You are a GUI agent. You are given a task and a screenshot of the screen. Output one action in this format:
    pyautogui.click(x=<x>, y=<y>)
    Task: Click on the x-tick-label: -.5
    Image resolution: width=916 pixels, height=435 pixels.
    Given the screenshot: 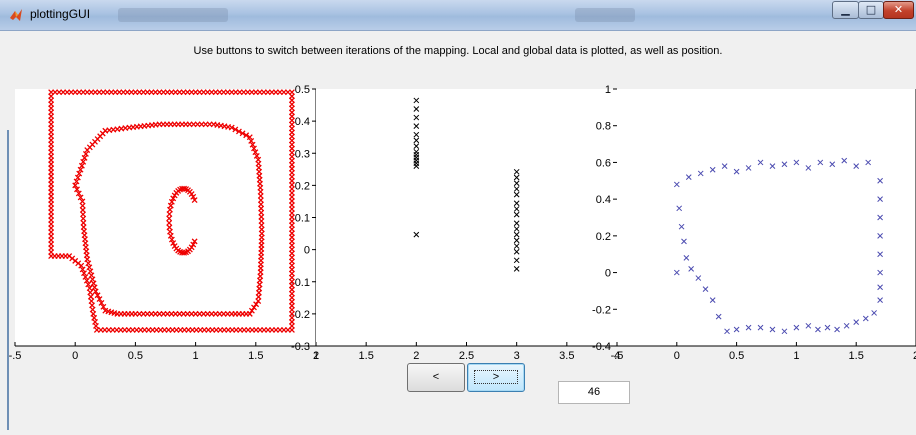 What is the action you would take?
    pyautogui.click(x=617, y=356)
    